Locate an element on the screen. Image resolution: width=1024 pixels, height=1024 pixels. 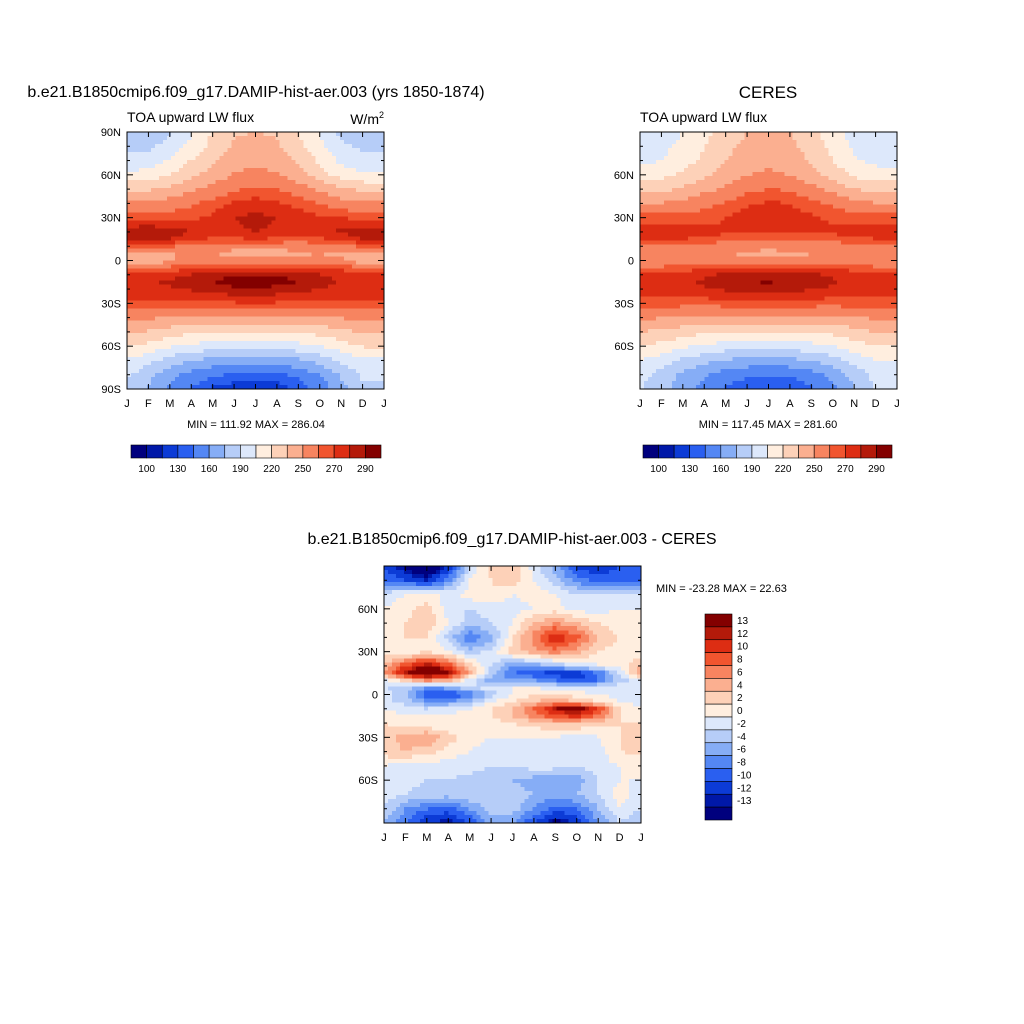
panel-1-units-base: W/m is located at coordinates (364, 119).